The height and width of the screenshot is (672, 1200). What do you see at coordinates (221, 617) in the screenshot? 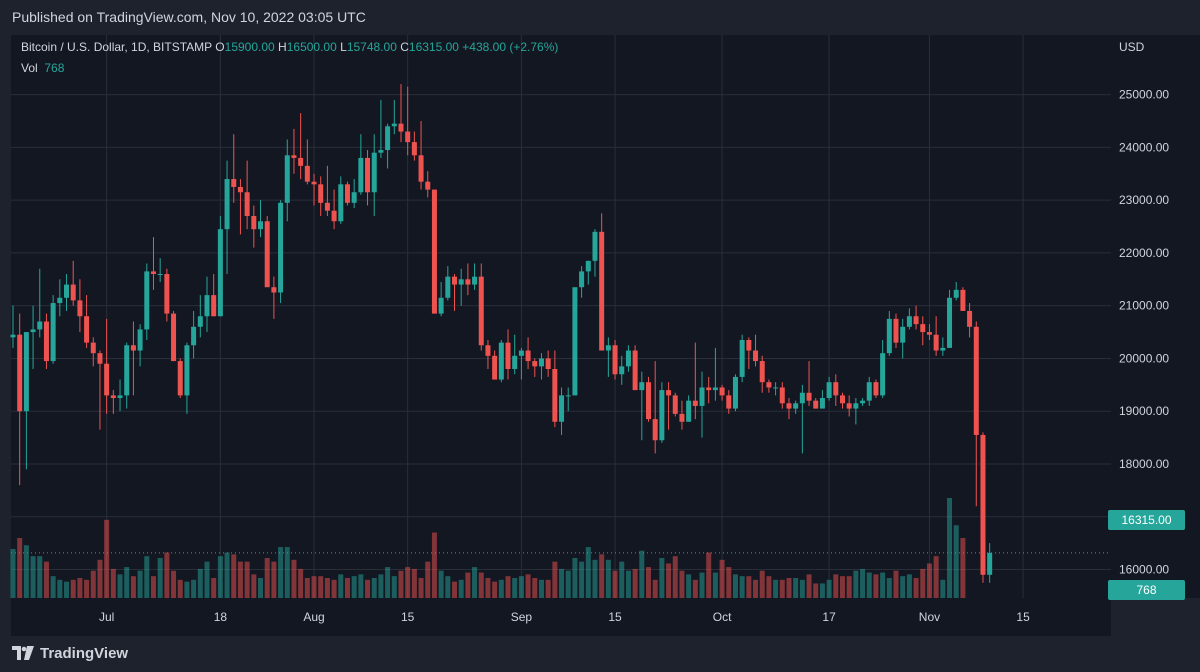
I see `time-tick-label: 18` at bounding box center [221, 617].